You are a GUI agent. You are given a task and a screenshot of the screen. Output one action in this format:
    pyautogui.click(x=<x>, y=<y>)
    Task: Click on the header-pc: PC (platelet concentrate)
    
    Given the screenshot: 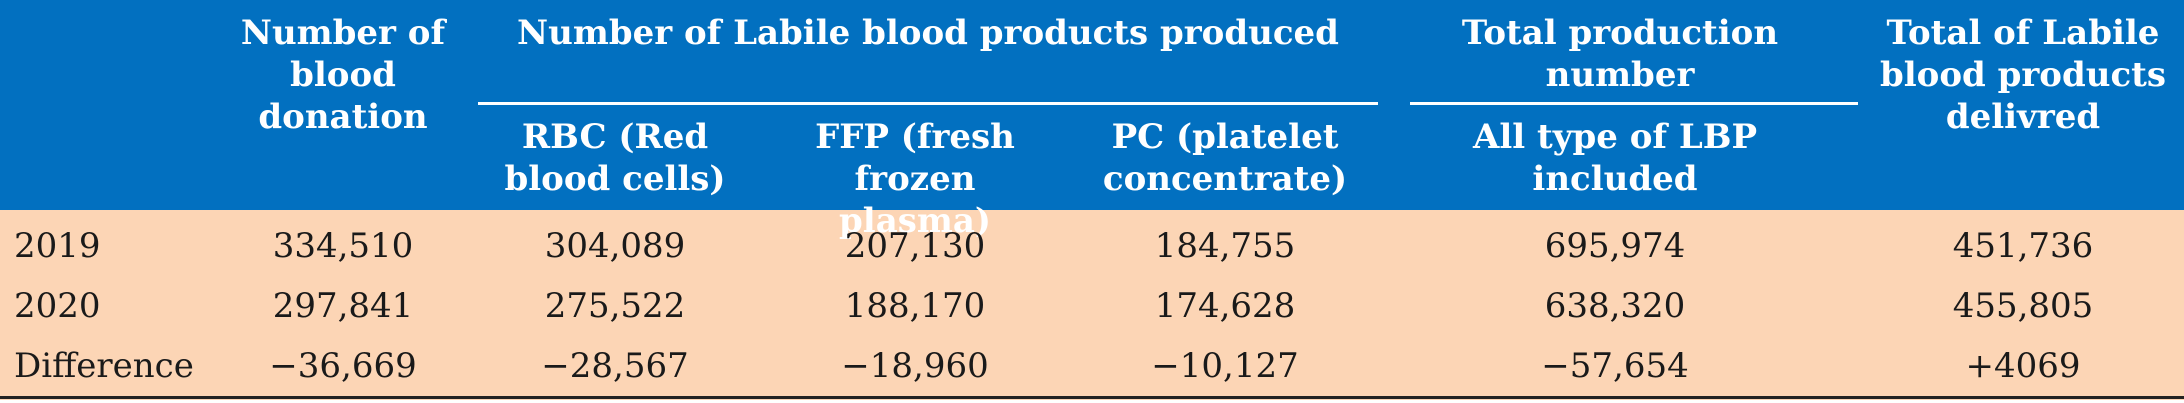 What is the action you would take?
    pyautogui.click(x=1225, y=158)
    